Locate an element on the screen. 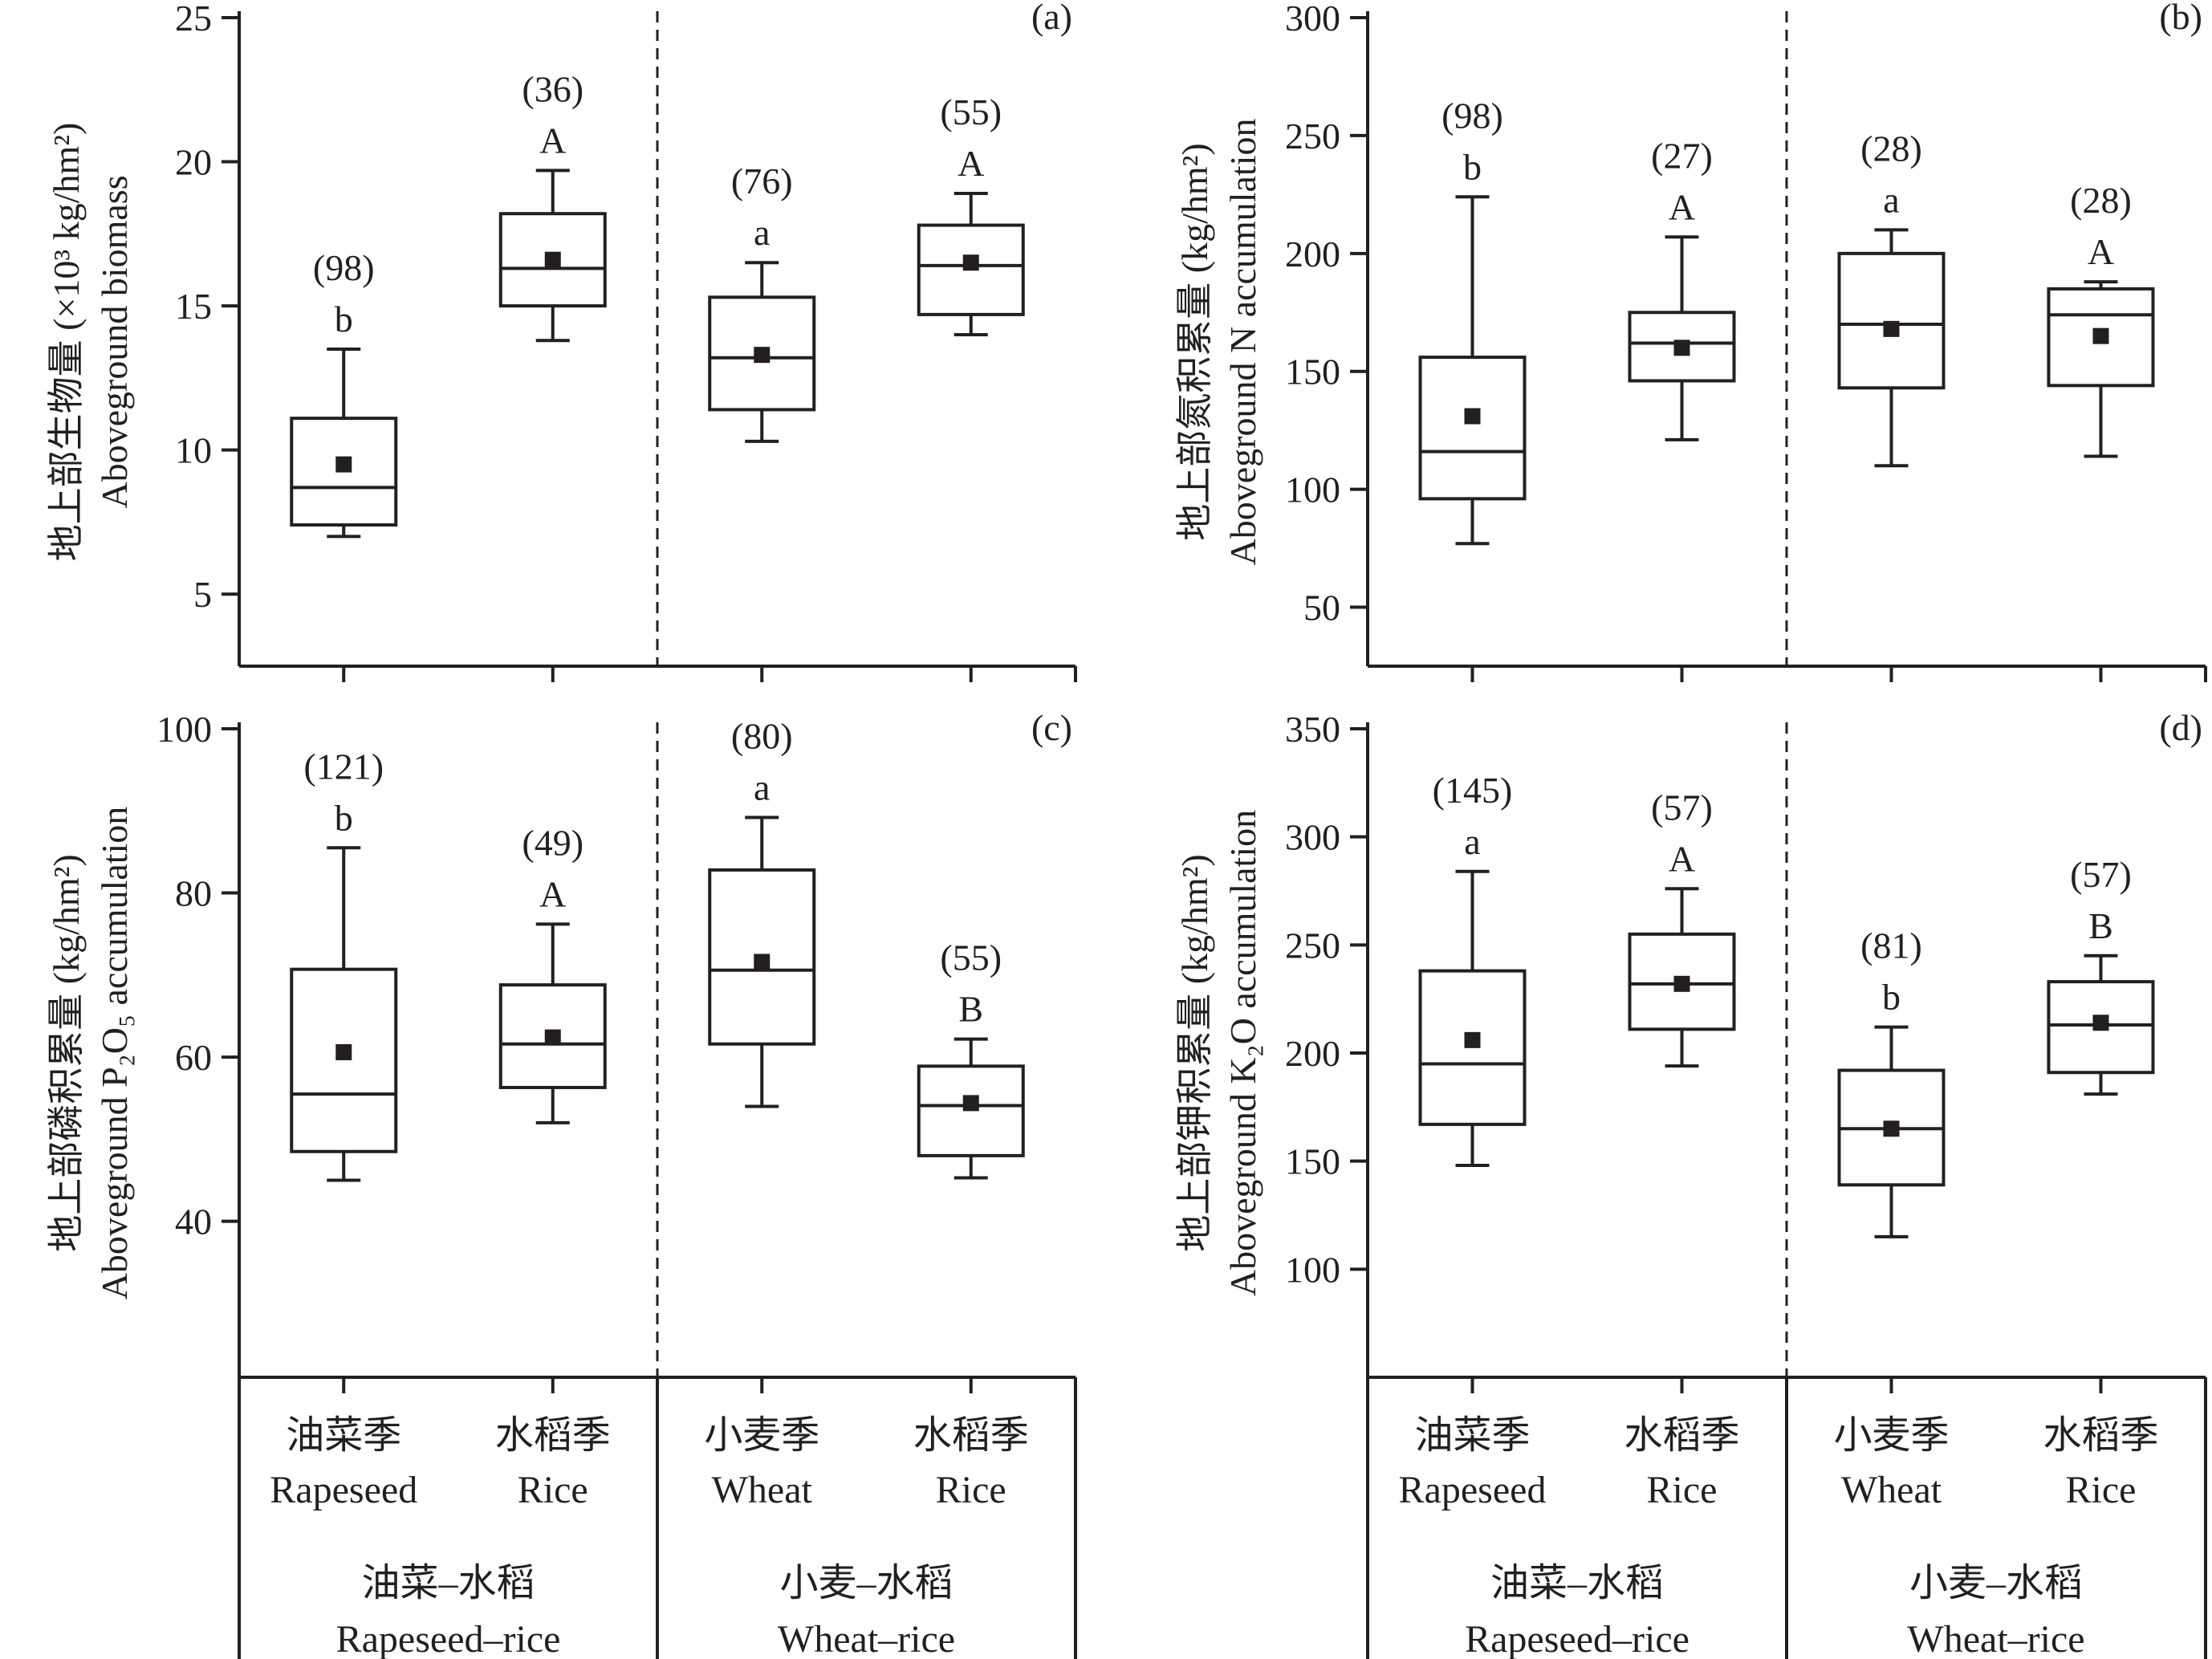 The width and height of the screenshot is (2212, 1659). panel-label: (d) is located at coordinates (2180, 728).